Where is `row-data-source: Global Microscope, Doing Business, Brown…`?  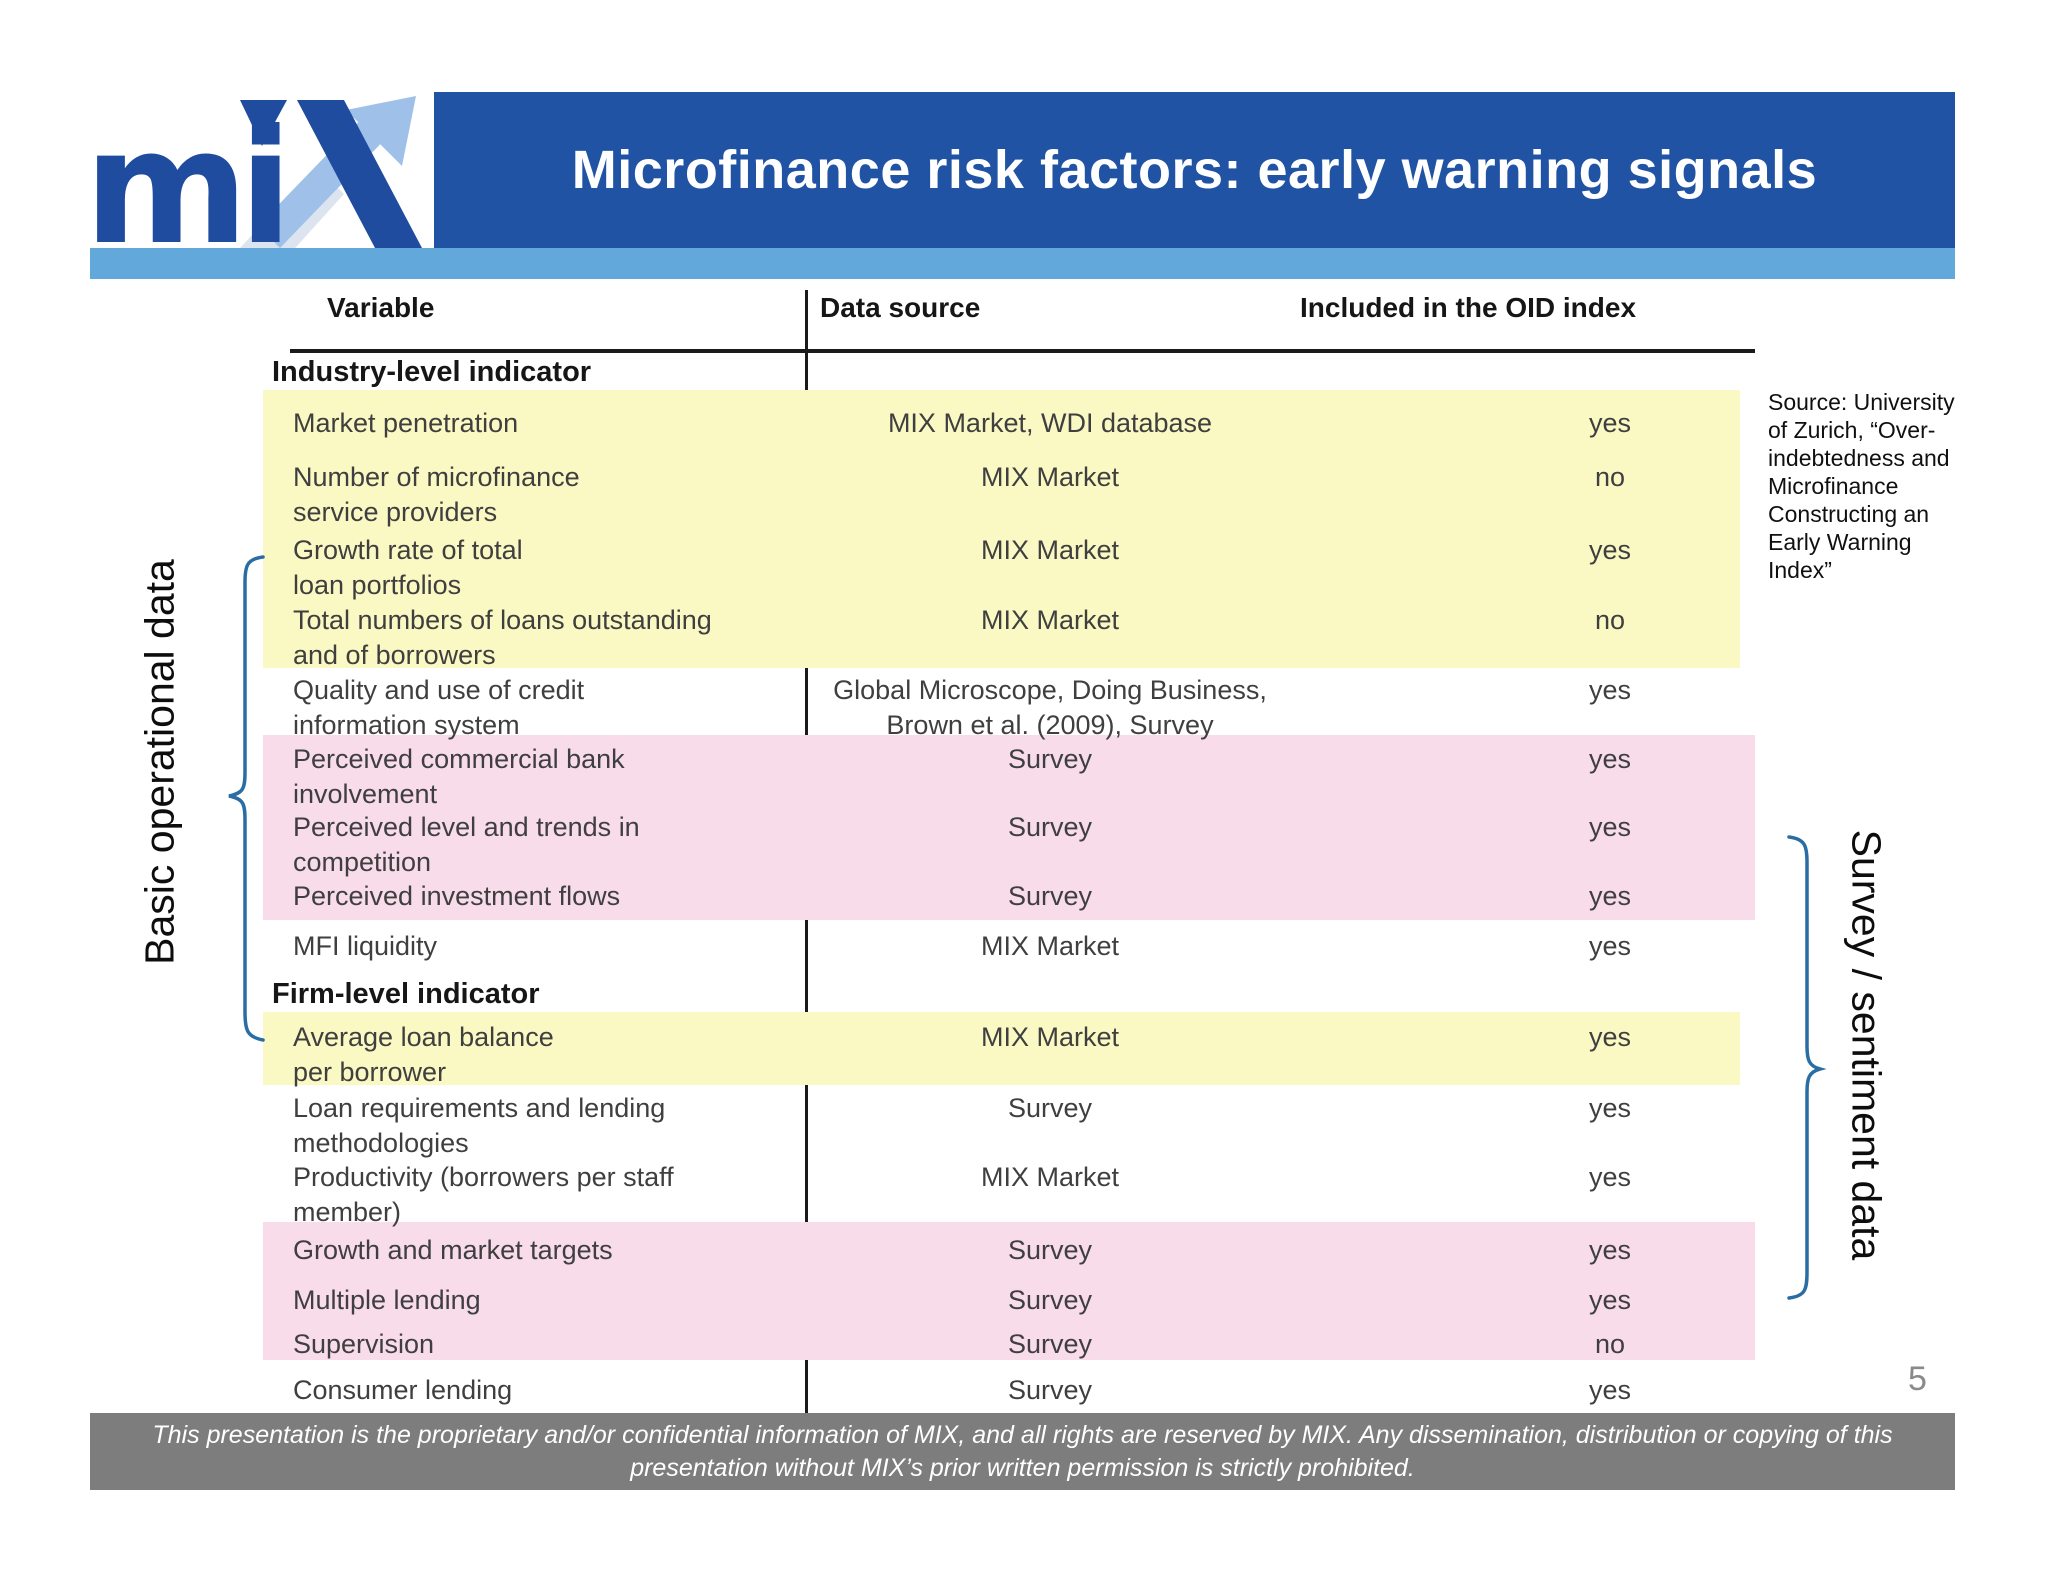 row-data-source: Global Microscope, Doing Business, Brown… is located at coordinates (1050, 707).